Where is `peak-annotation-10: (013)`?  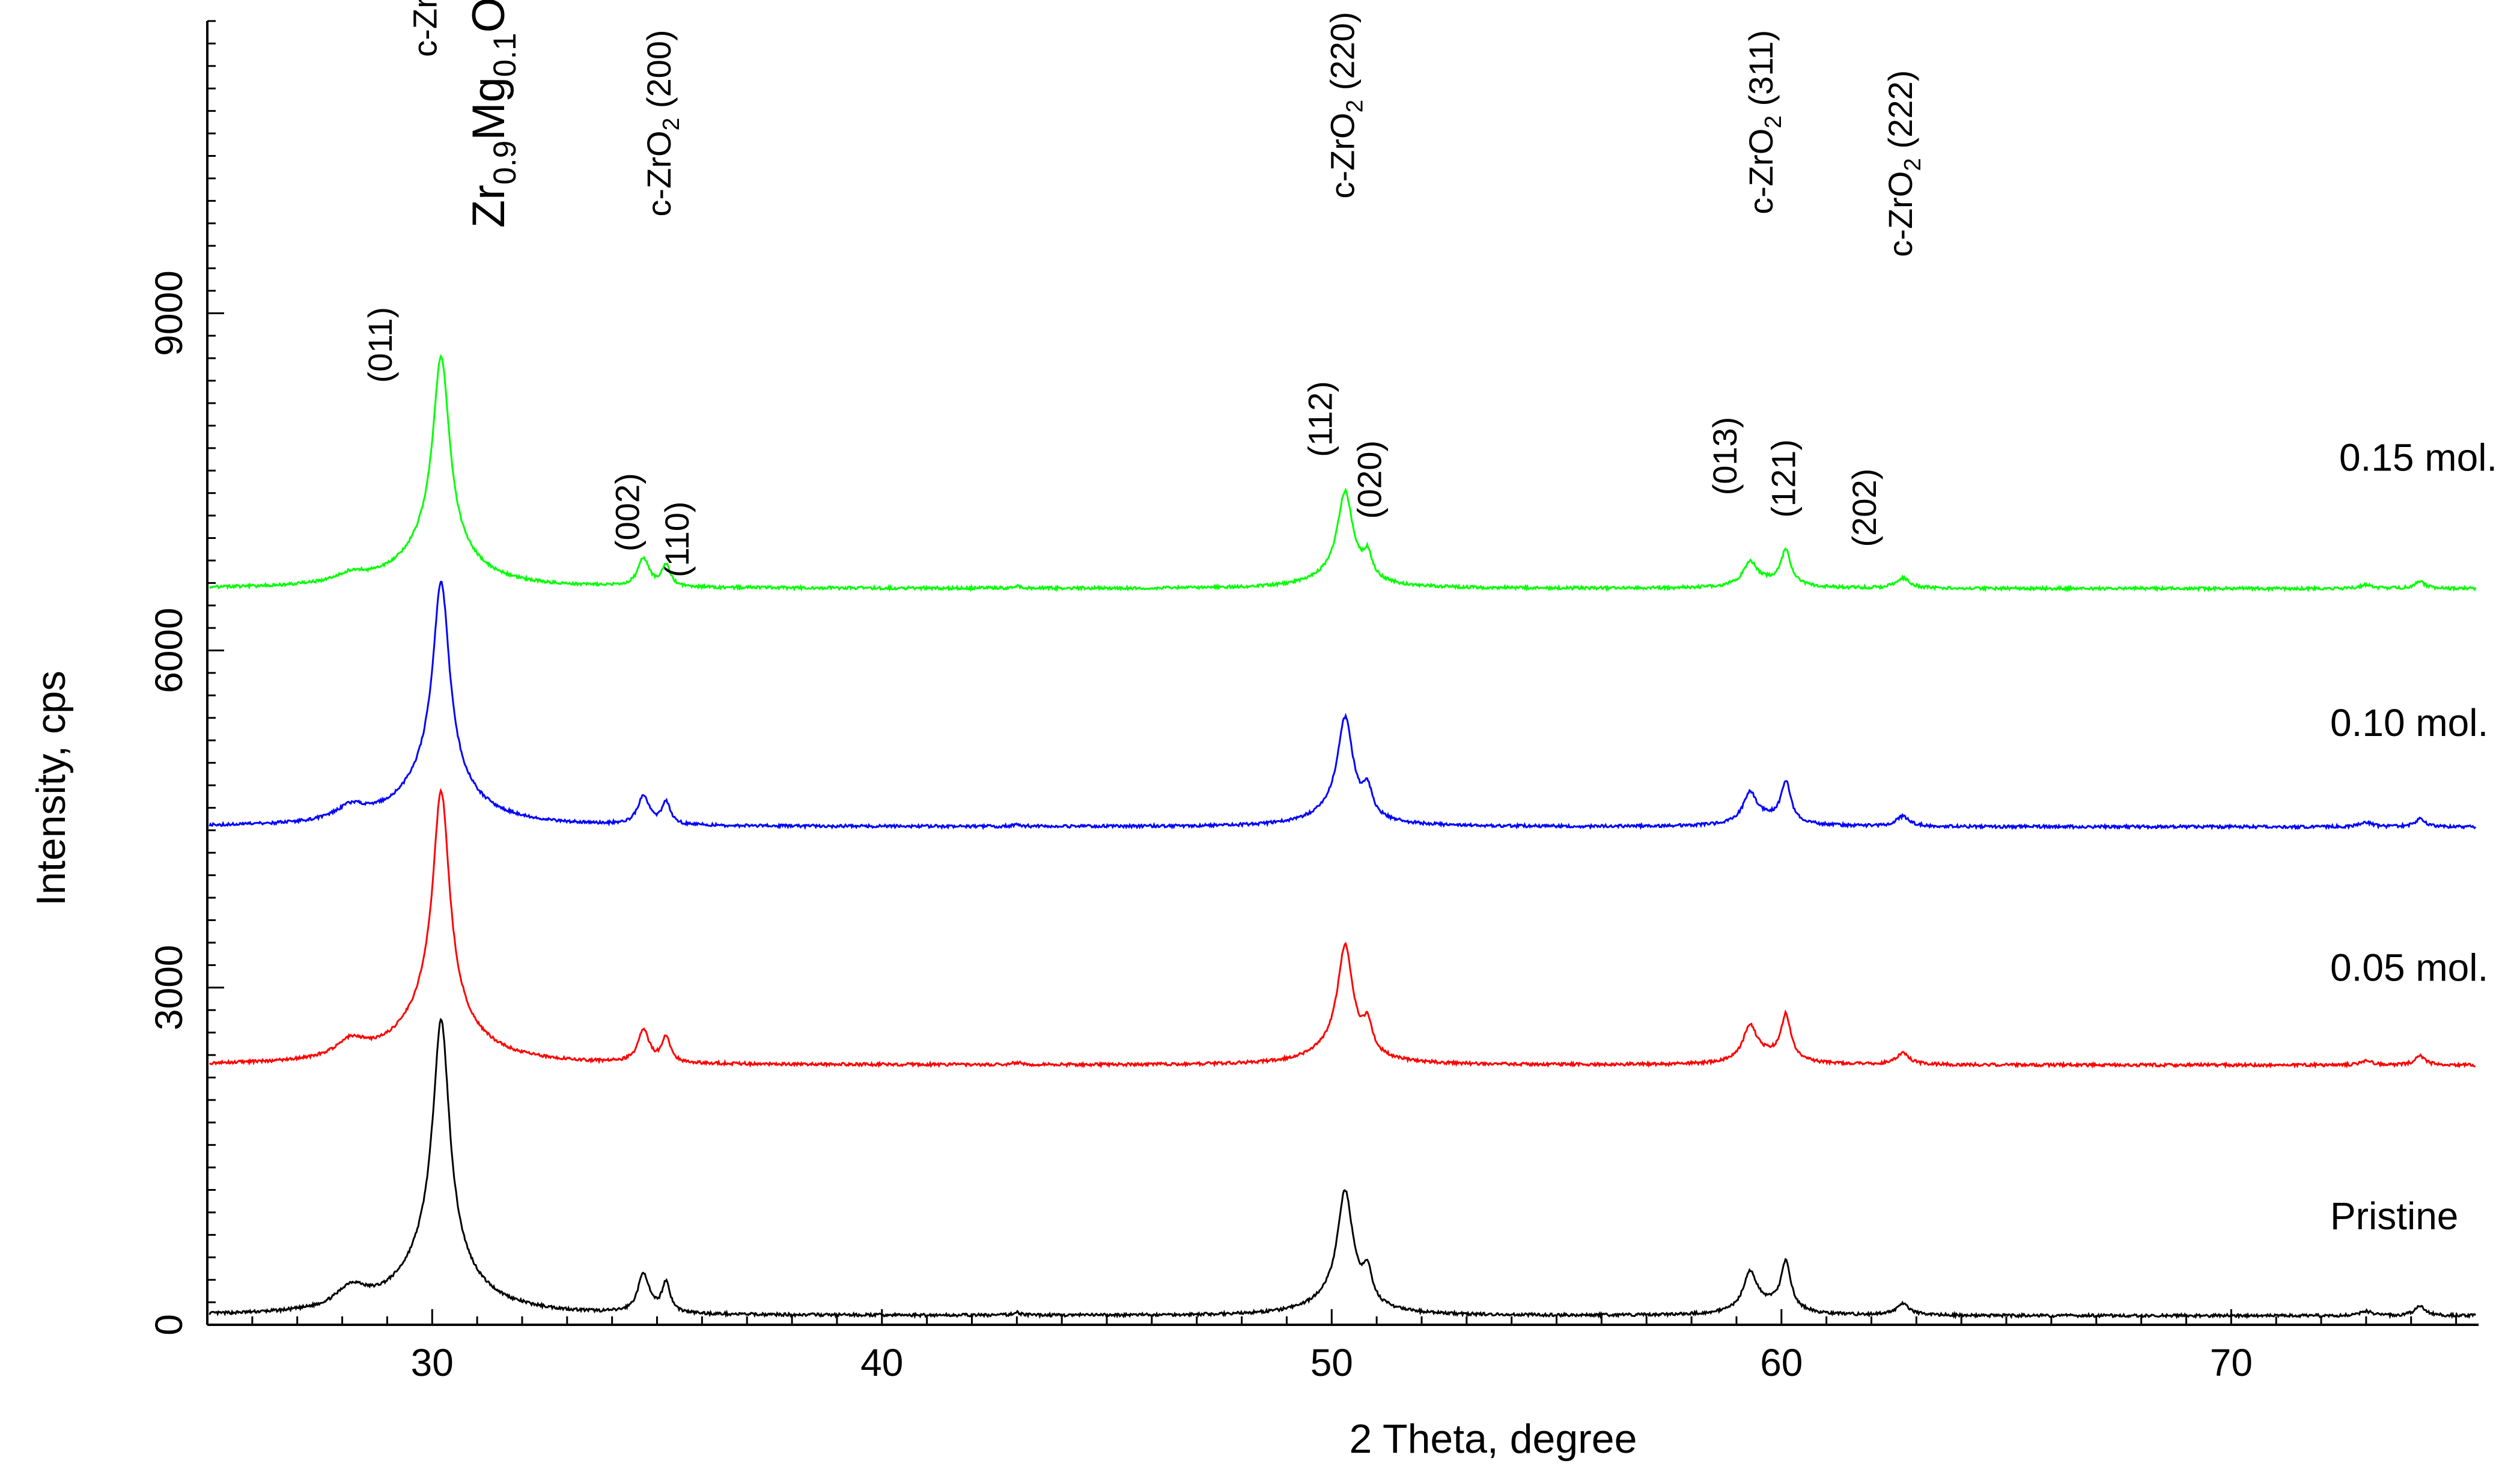 peak-annotation-10: (013) is located at coordinates (1725, 456).